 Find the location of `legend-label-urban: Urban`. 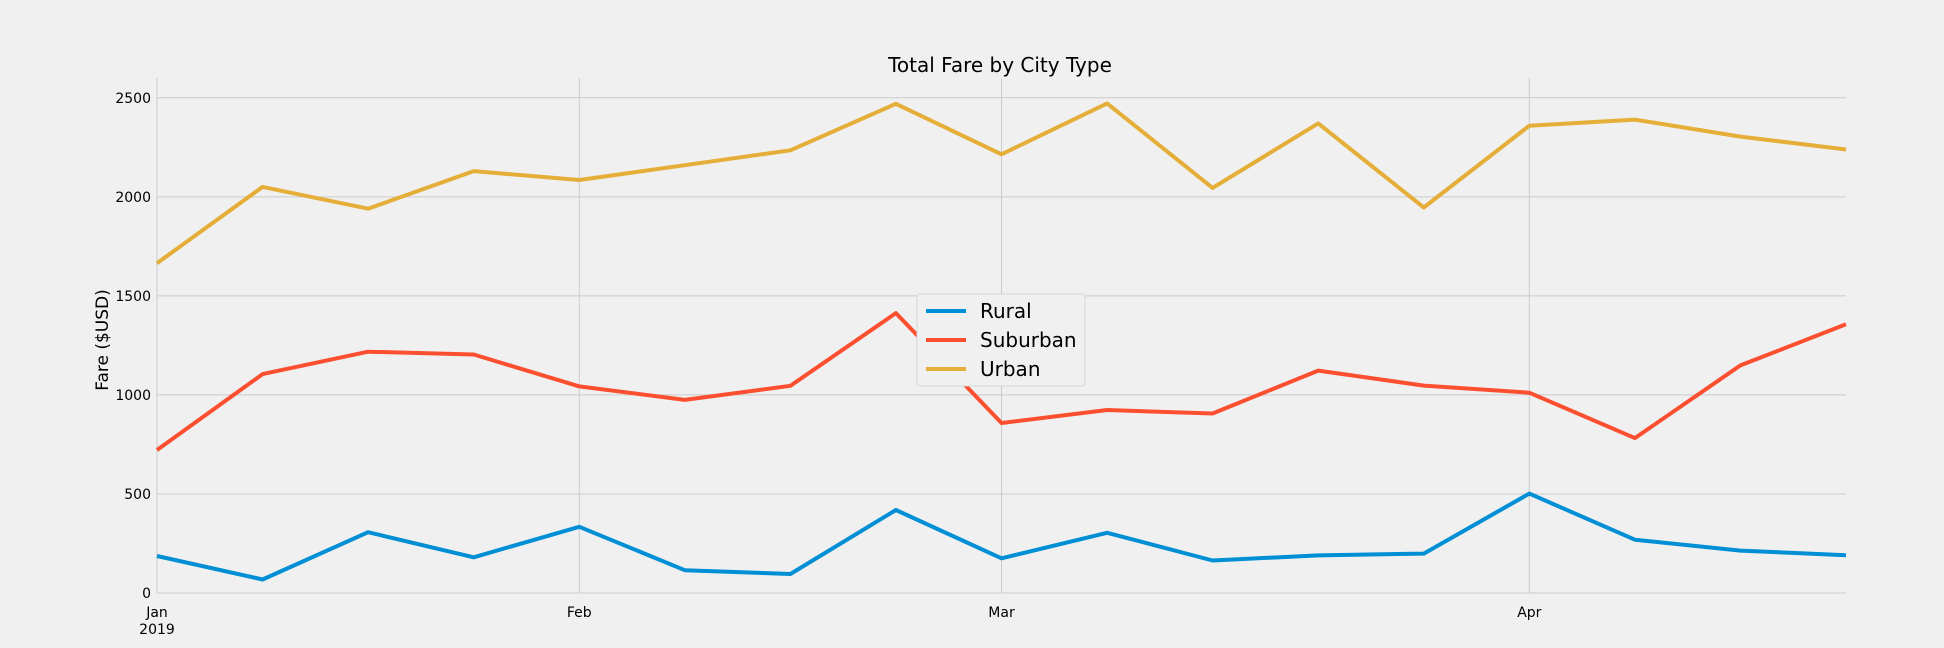

legend-label-urban: Urban is located at coordinates (1010, 369).